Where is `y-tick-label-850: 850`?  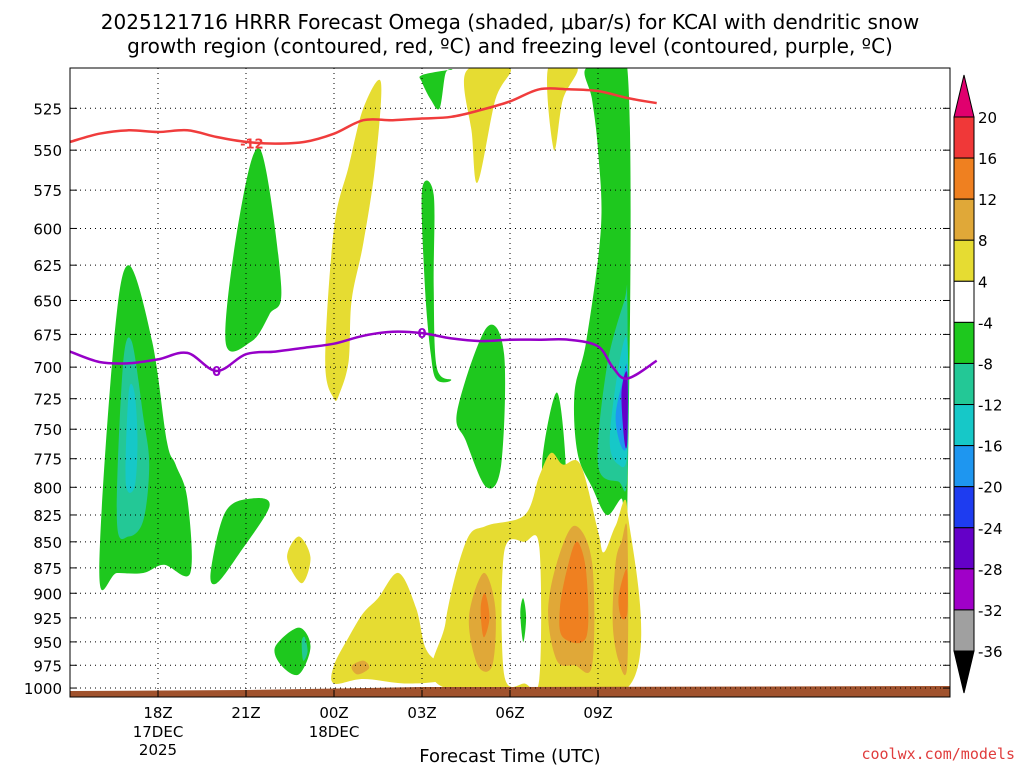 y-tick-label-850: 850 is located at coordinates (47, 543).